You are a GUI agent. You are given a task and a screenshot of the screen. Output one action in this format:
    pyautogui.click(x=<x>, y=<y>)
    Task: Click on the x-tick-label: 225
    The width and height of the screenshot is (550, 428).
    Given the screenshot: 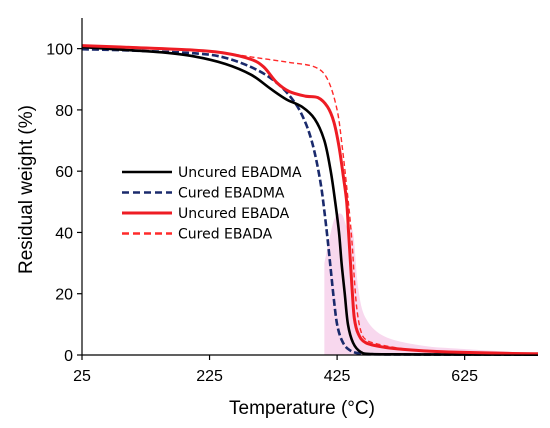 What is the action you would take?
    pyautogui.click(x=209, y=376)
    